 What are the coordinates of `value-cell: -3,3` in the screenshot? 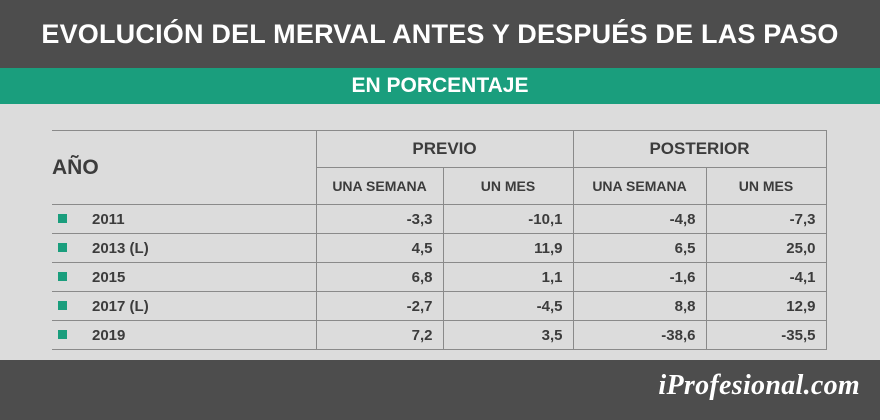 It's located at (379, 219).